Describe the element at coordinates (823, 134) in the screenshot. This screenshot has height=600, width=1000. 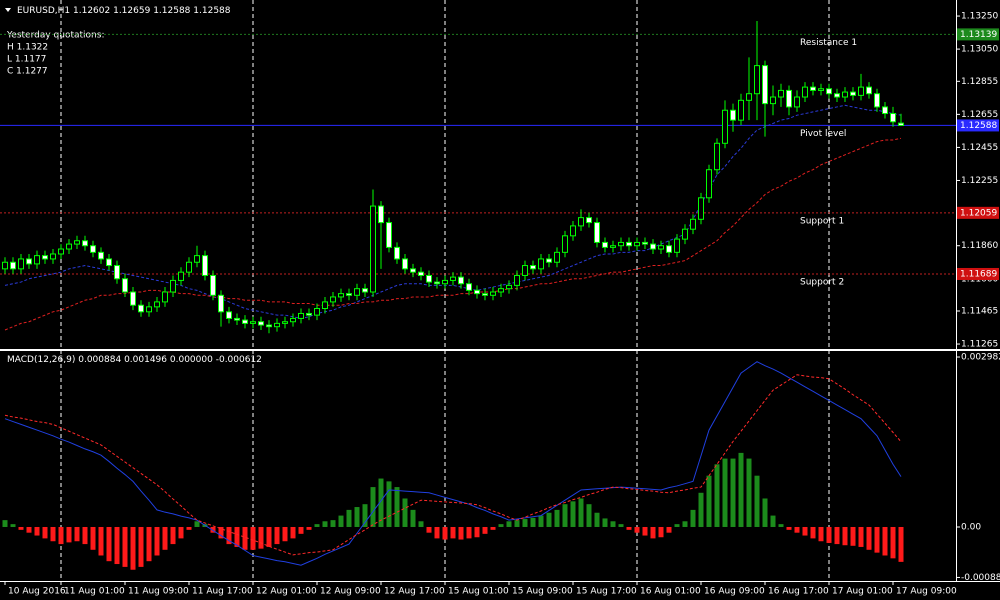
I see `level-label: Pivot level` at that location.